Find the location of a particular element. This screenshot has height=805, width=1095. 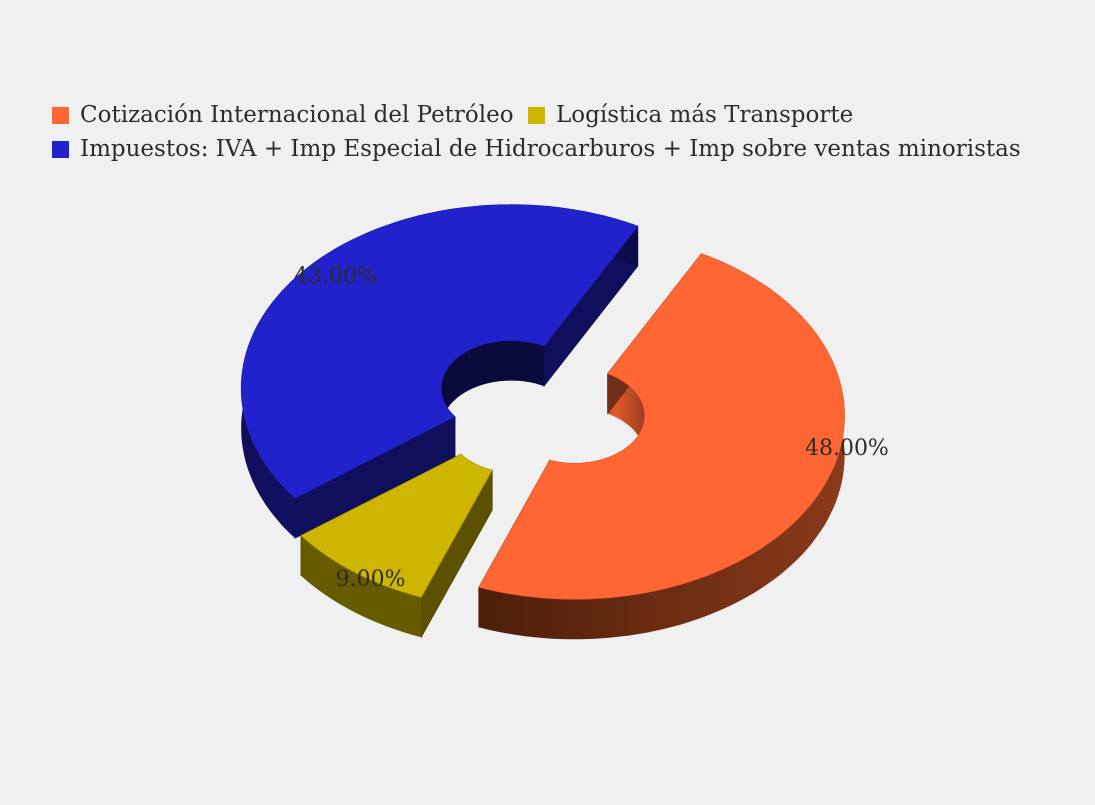

data-label-0: 48.00% is located at coordinates (847, 448).